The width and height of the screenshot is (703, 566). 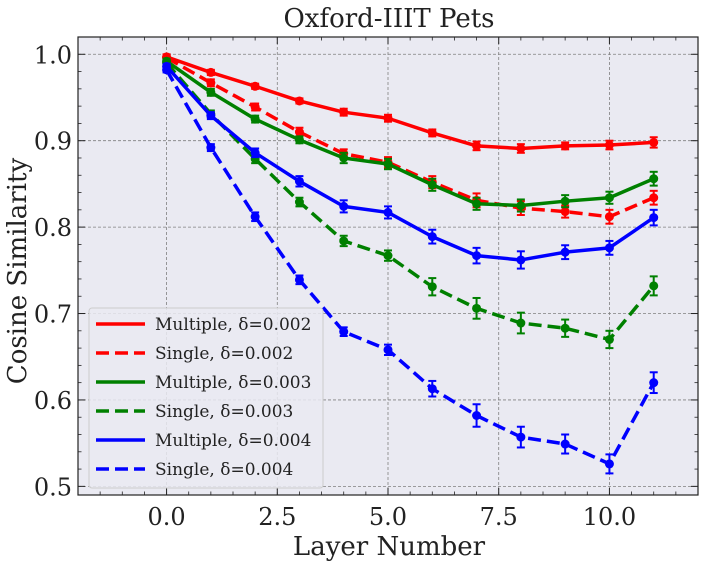 What do you see at coordinates (224, 354) in the screenshot?
I see `legend-label: Single, δ=0.002` at bounding box center [224, 354].